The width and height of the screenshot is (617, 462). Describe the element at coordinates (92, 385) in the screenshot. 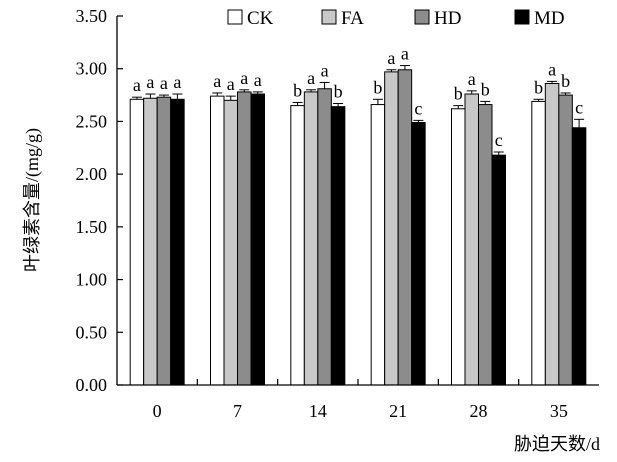

I see `y-tick-label: 0.00` at that location.